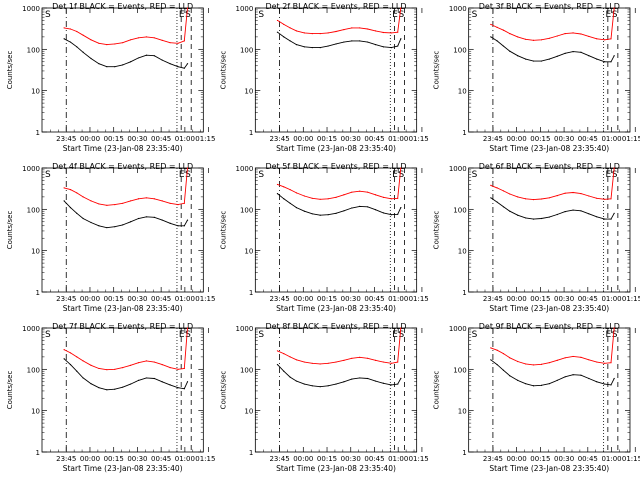 The height and width of the screenshot is (480, 640). Describe the element at coordinates (552, 49) in the screenshot. I see `series-line-black` at that location.